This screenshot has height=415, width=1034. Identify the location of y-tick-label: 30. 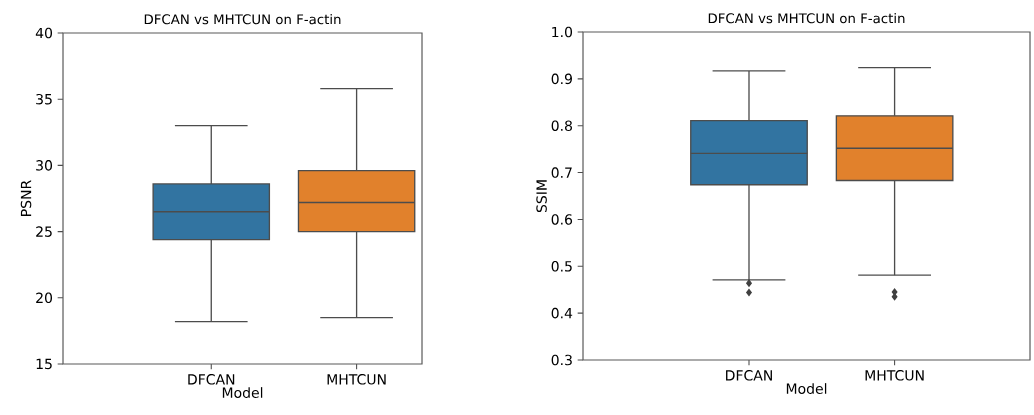
(44, 165).